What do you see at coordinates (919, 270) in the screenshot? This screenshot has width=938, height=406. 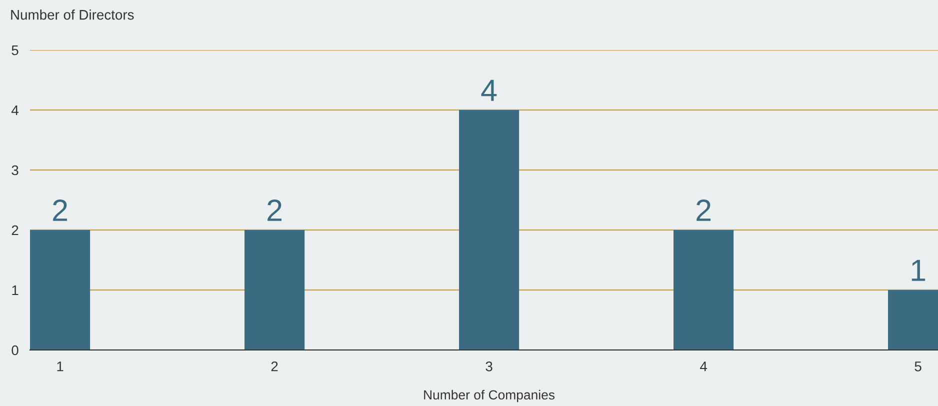 I see `data-label: 1` at bounding box center [919, 270].